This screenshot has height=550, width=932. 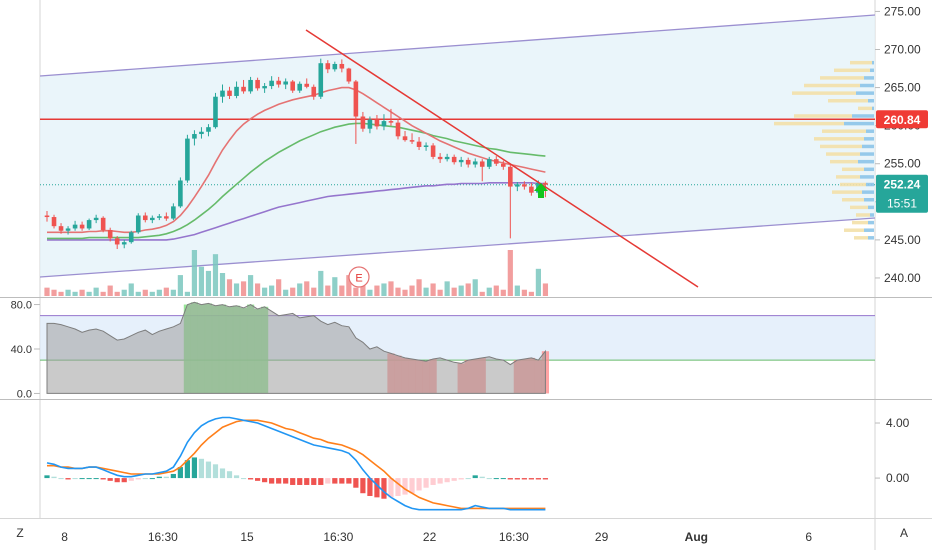 I want to click on horizontal-line-tag: 260.84, so click(x=902, y=119).